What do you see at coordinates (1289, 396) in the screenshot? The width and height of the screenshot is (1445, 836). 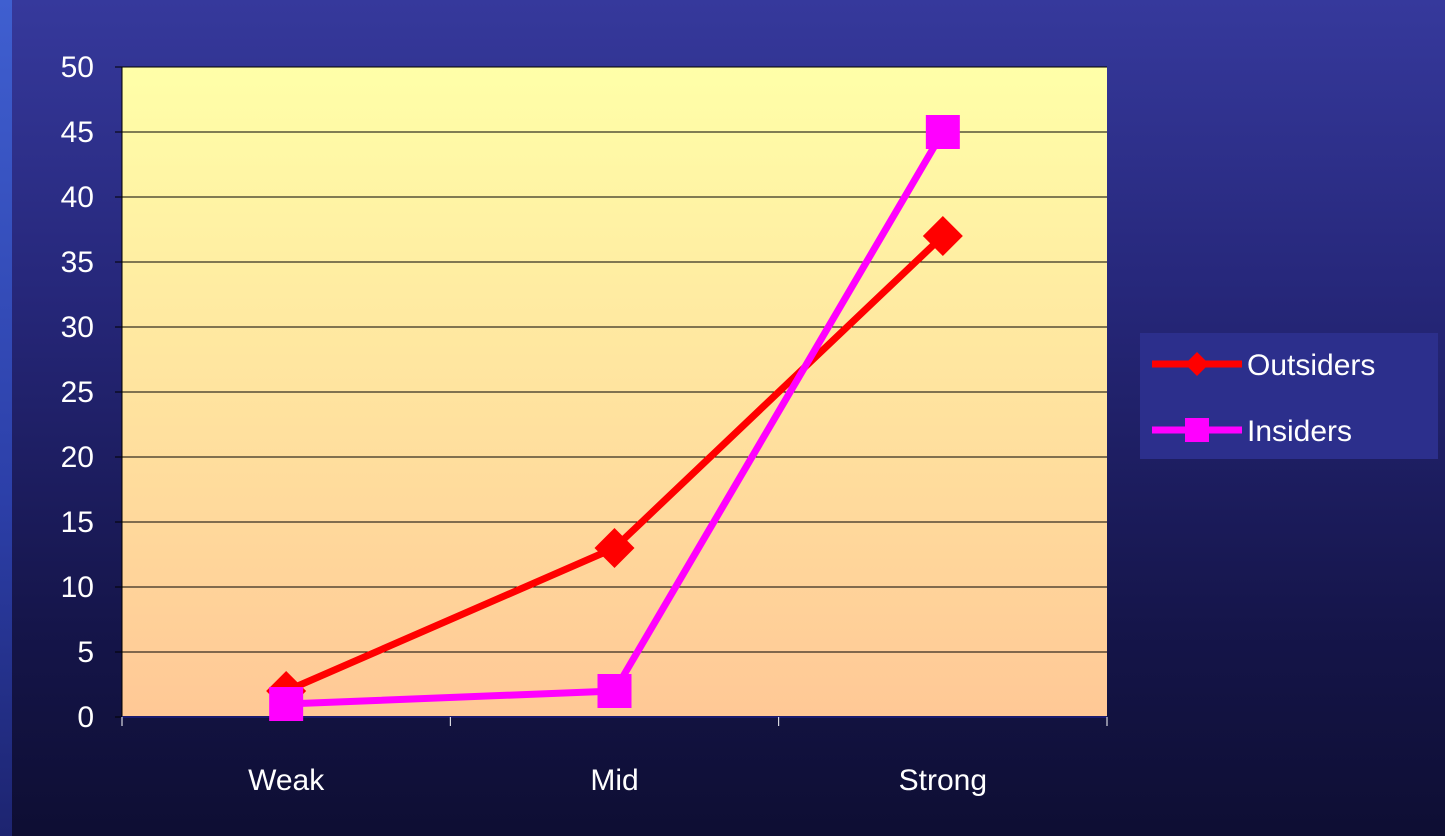 I see `legend: Outsiders Insiders` at bounding box center [1289, 396].